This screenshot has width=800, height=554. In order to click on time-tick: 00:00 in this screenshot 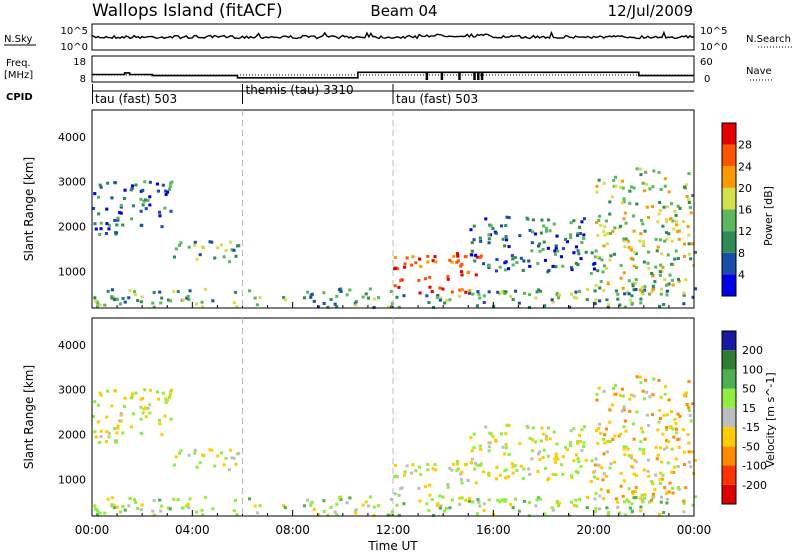, I will do `click(694, 530)`.